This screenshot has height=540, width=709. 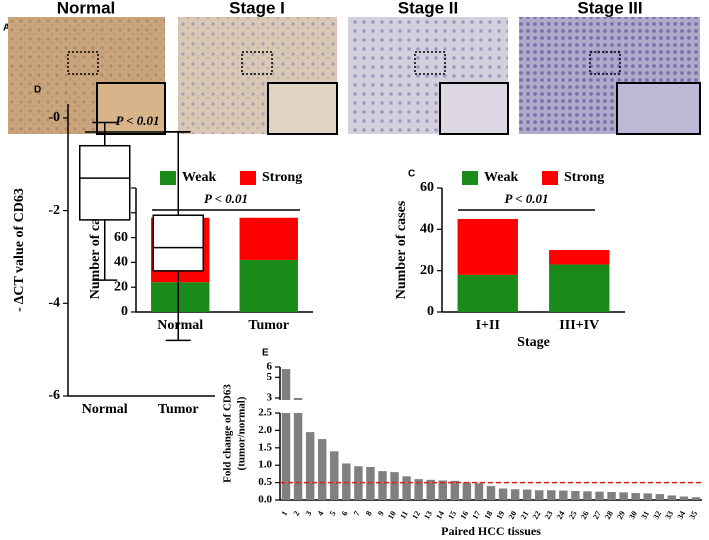 What do you see at coordinates (54, 210) in the screenshot?
I see `y-tick-label: -2` at bounding box center [54, 210].